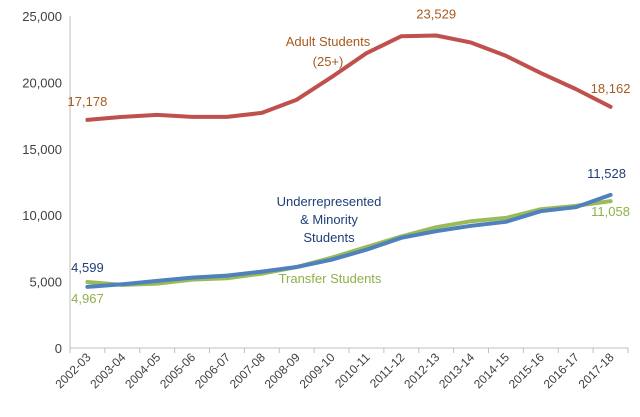  Describe the element at coordinates (73, 370) in the screenshot. I see `x-tick-label: 2002-03` at that location.